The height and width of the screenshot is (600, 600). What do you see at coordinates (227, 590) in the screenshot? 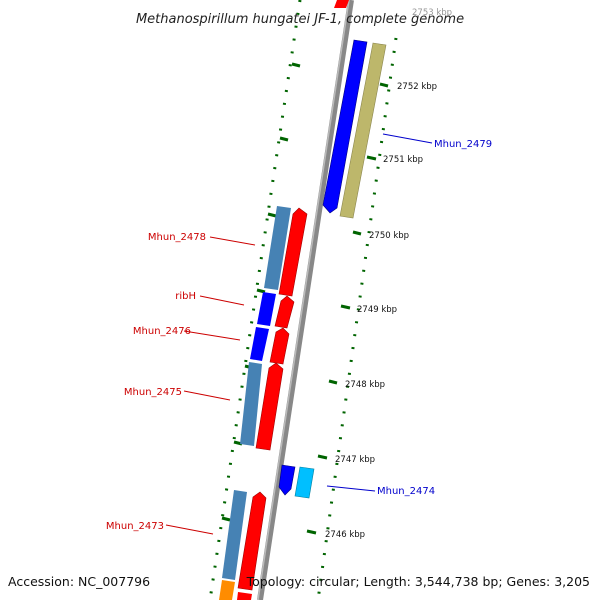
I see `gene-orange-feature` at bounding box center [227, 590].